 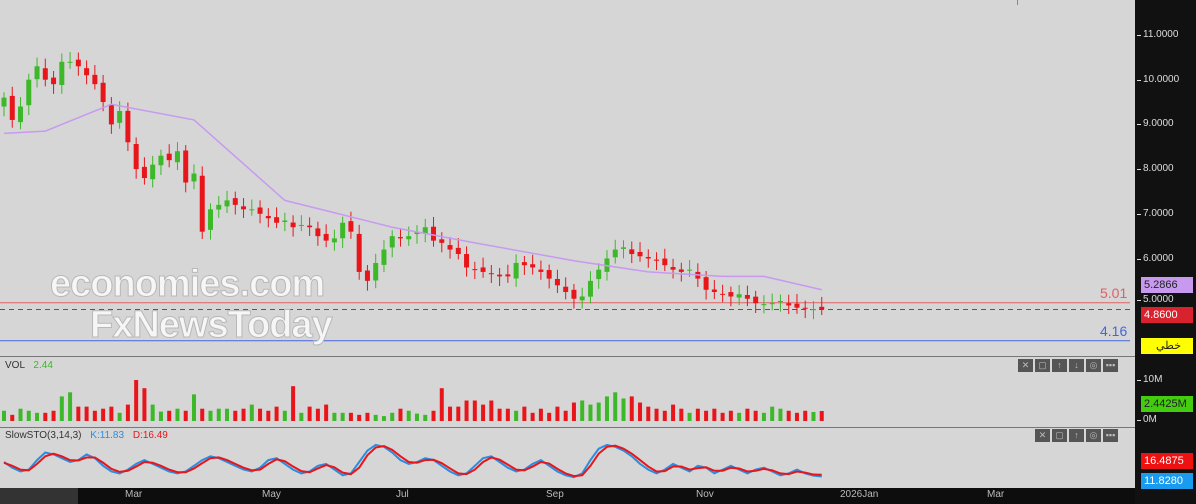 I want to click on move-down-icon: ↓, so click(x=1076, y=365).